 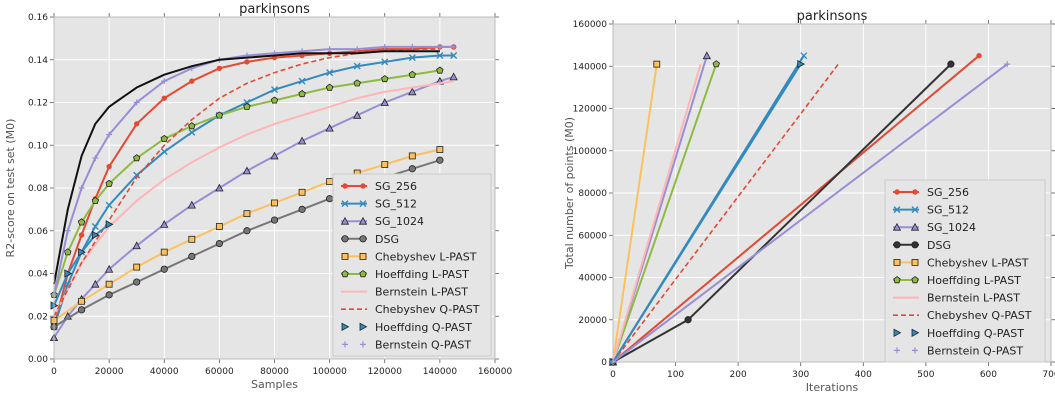 What do you see at coordinates (387, 239) in the screenshot?
I see `left-legend-label: DSG` at bounding box center [387, 239].